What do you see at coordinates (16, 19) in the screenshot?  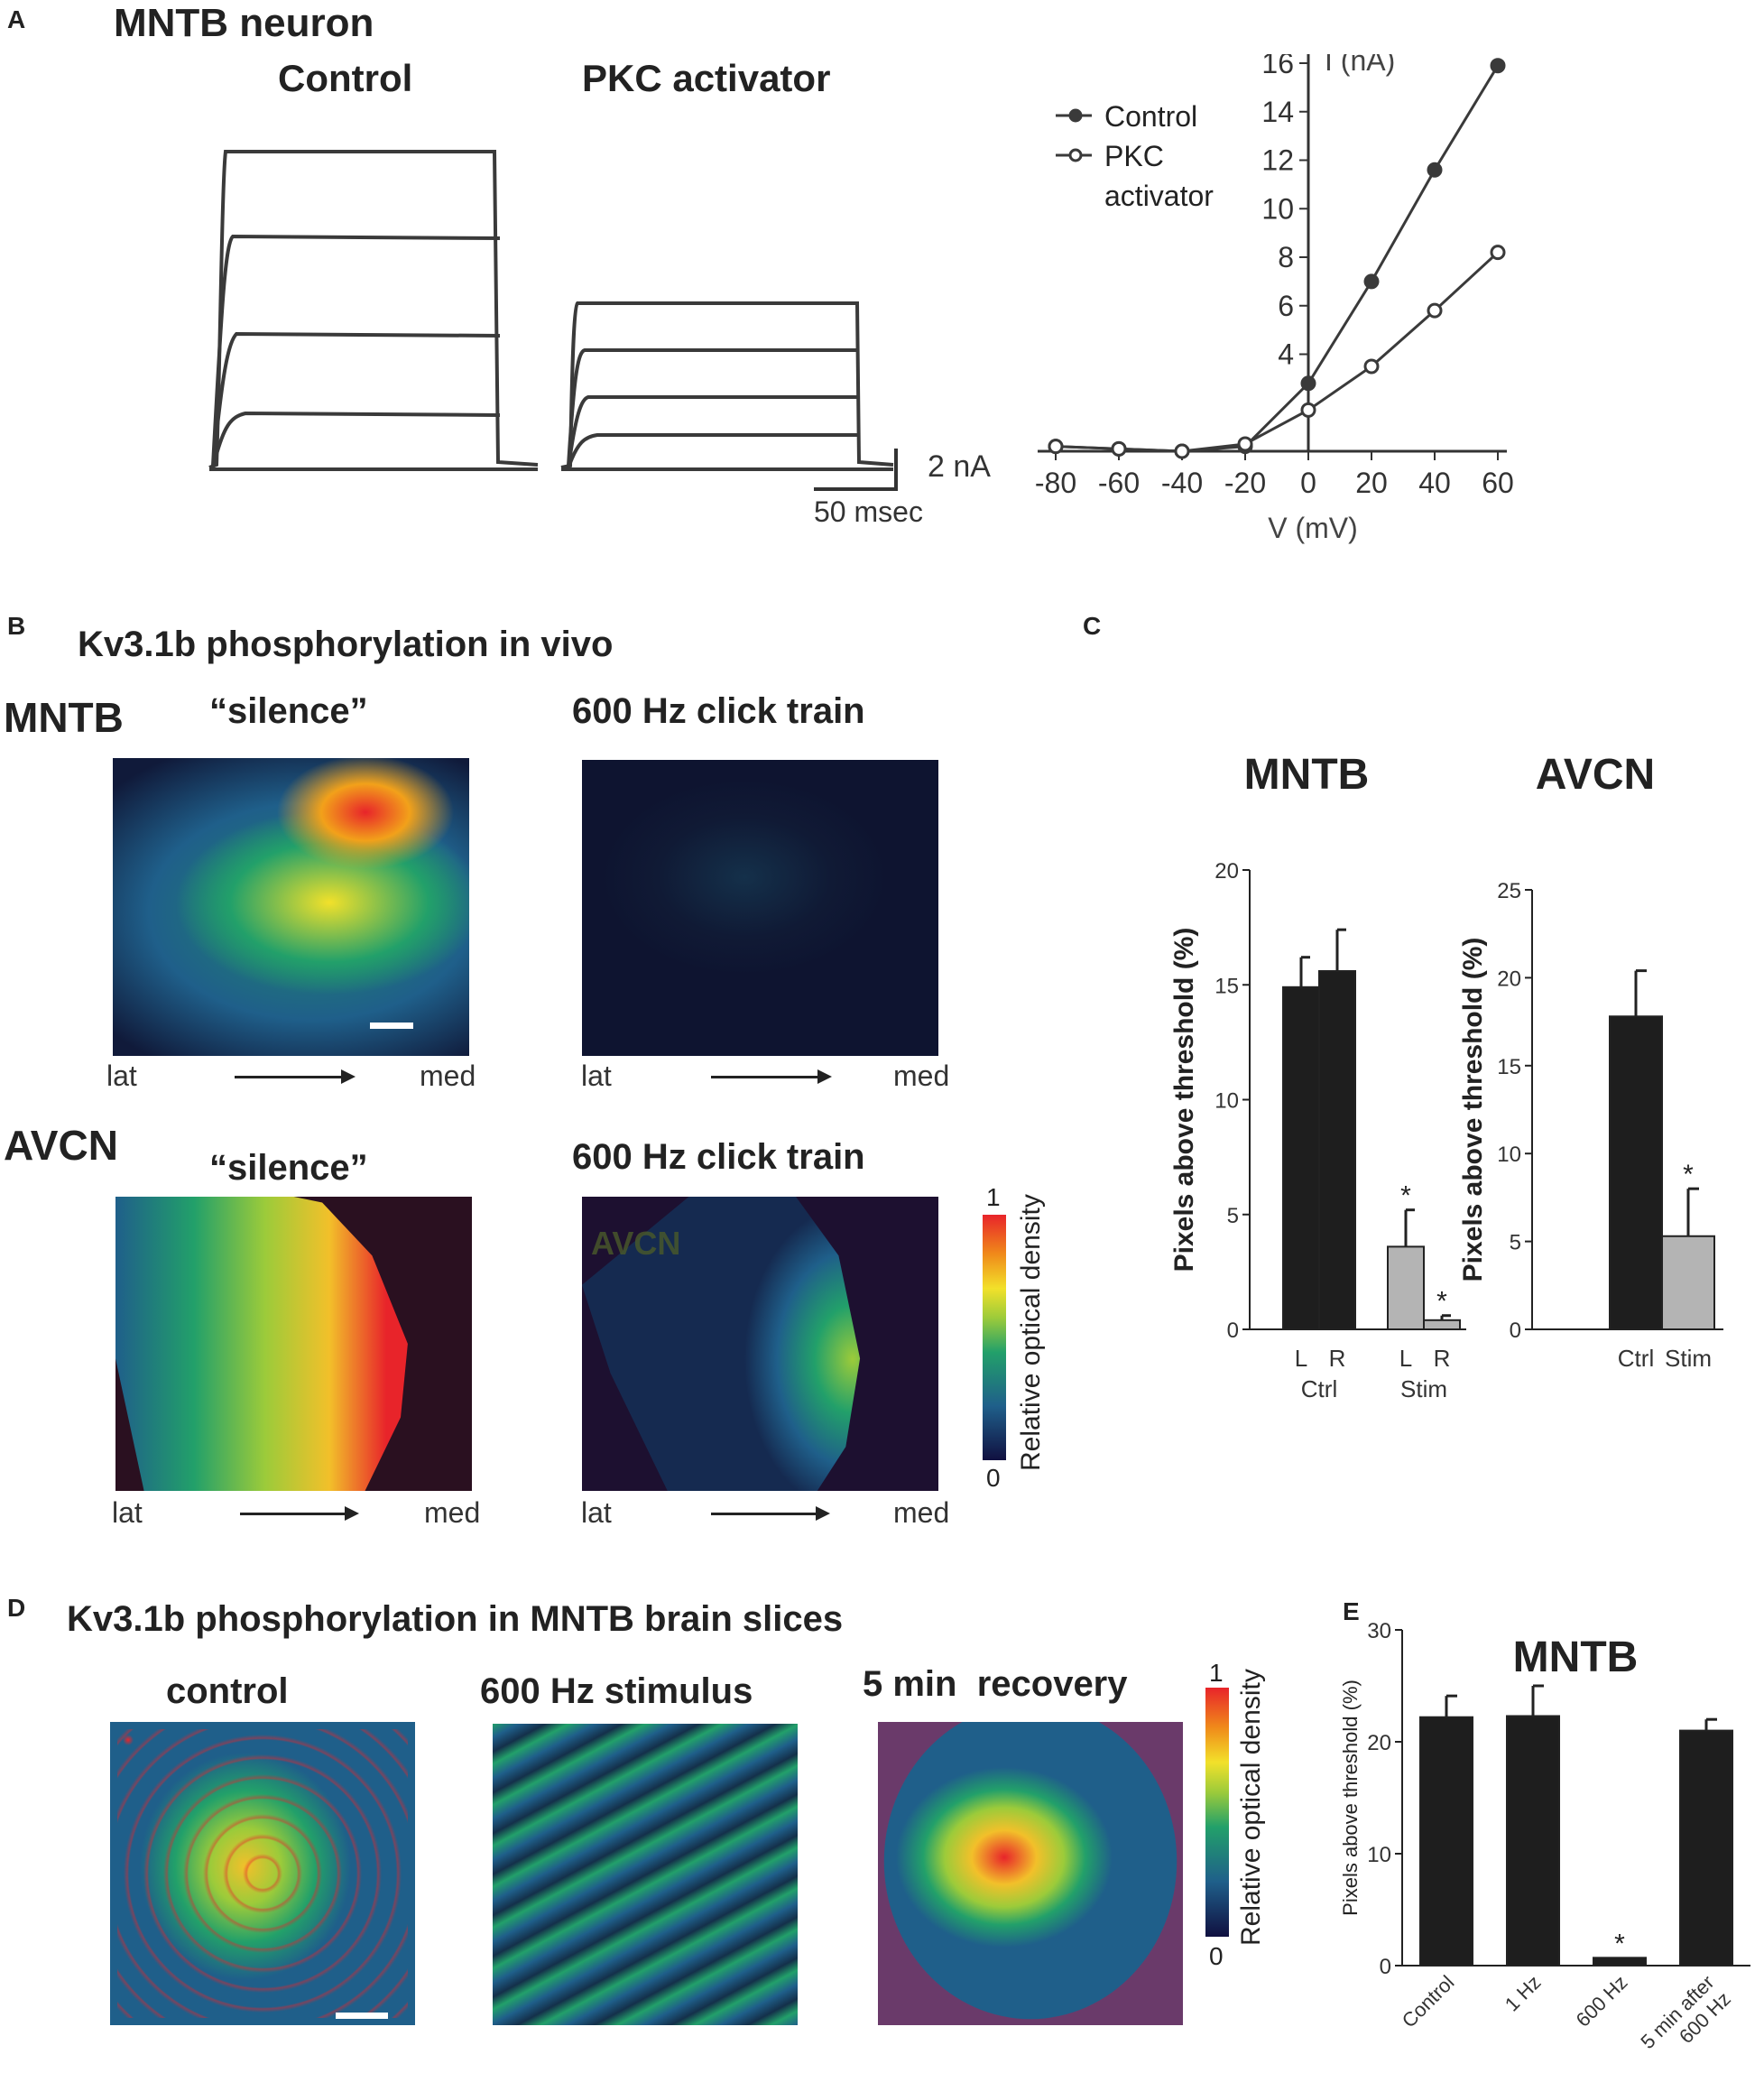 I see `panel-letter-a: A` at bounding box center [16, 19].